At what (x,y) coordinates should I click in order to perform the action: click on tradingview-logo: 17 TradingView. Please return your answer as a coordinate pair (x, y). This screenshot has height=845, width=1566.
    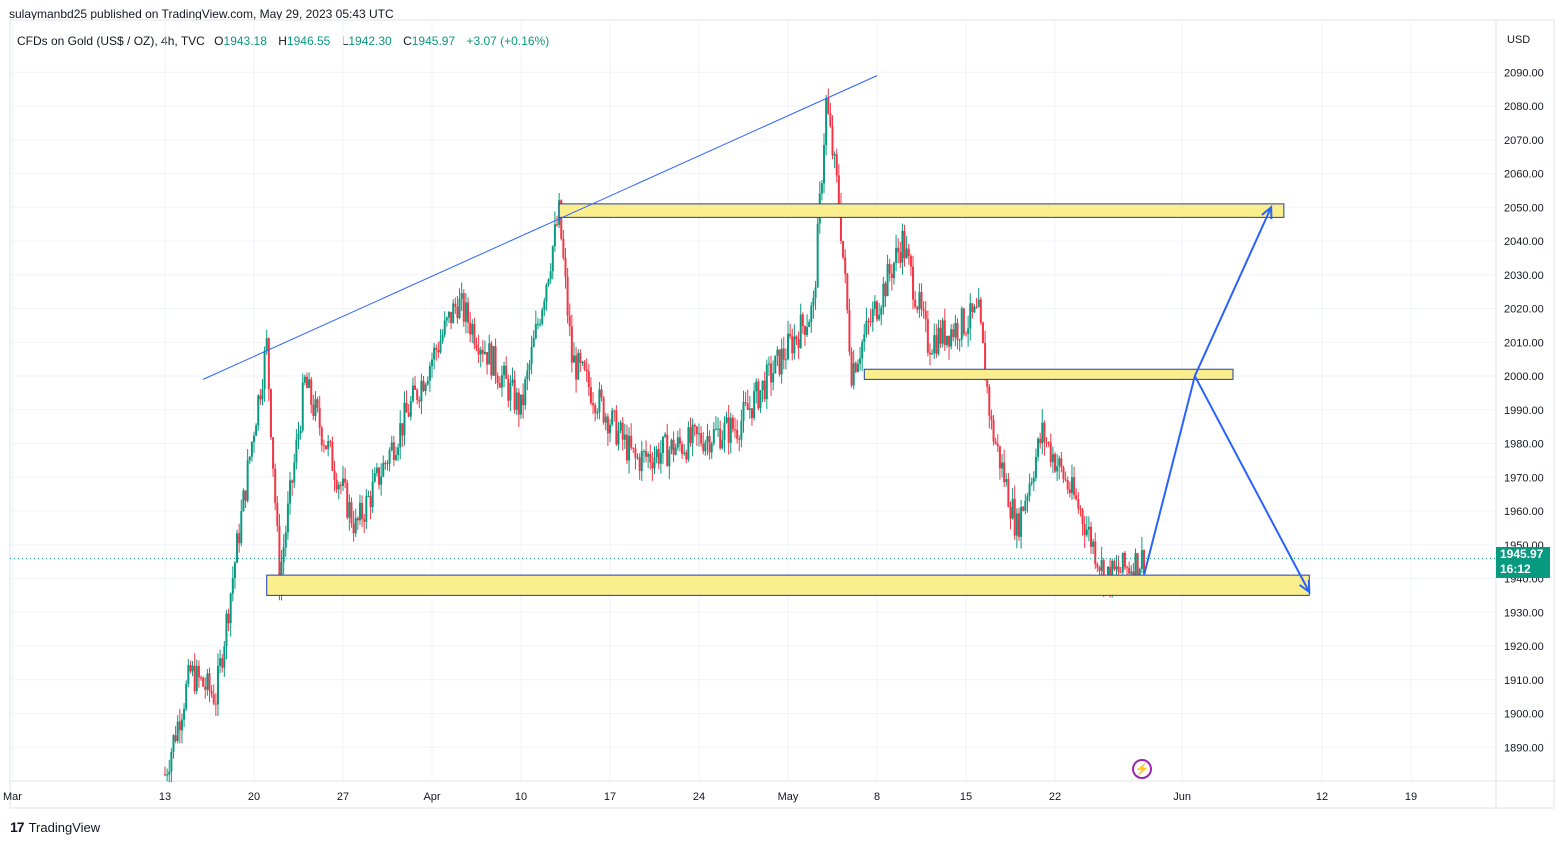
    Looking at the image, I should click on (55, 827).